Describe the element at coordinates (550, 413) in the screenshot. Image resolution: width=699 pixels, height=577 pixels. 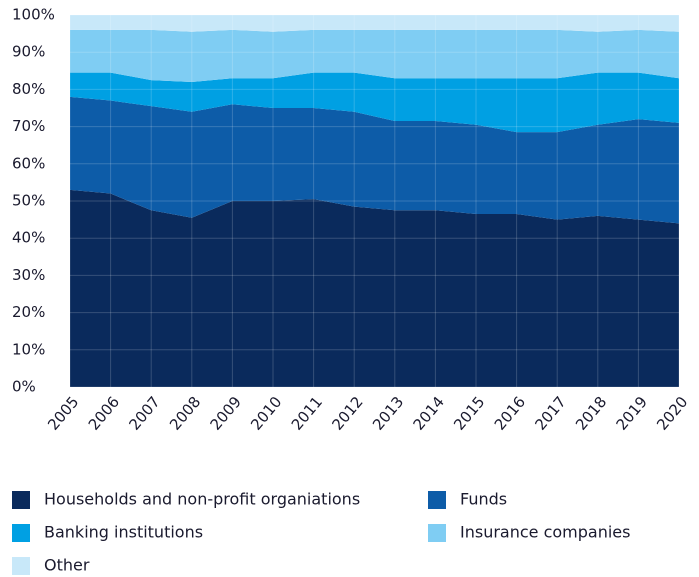
I see `x-tick-label: 2017` at that location.